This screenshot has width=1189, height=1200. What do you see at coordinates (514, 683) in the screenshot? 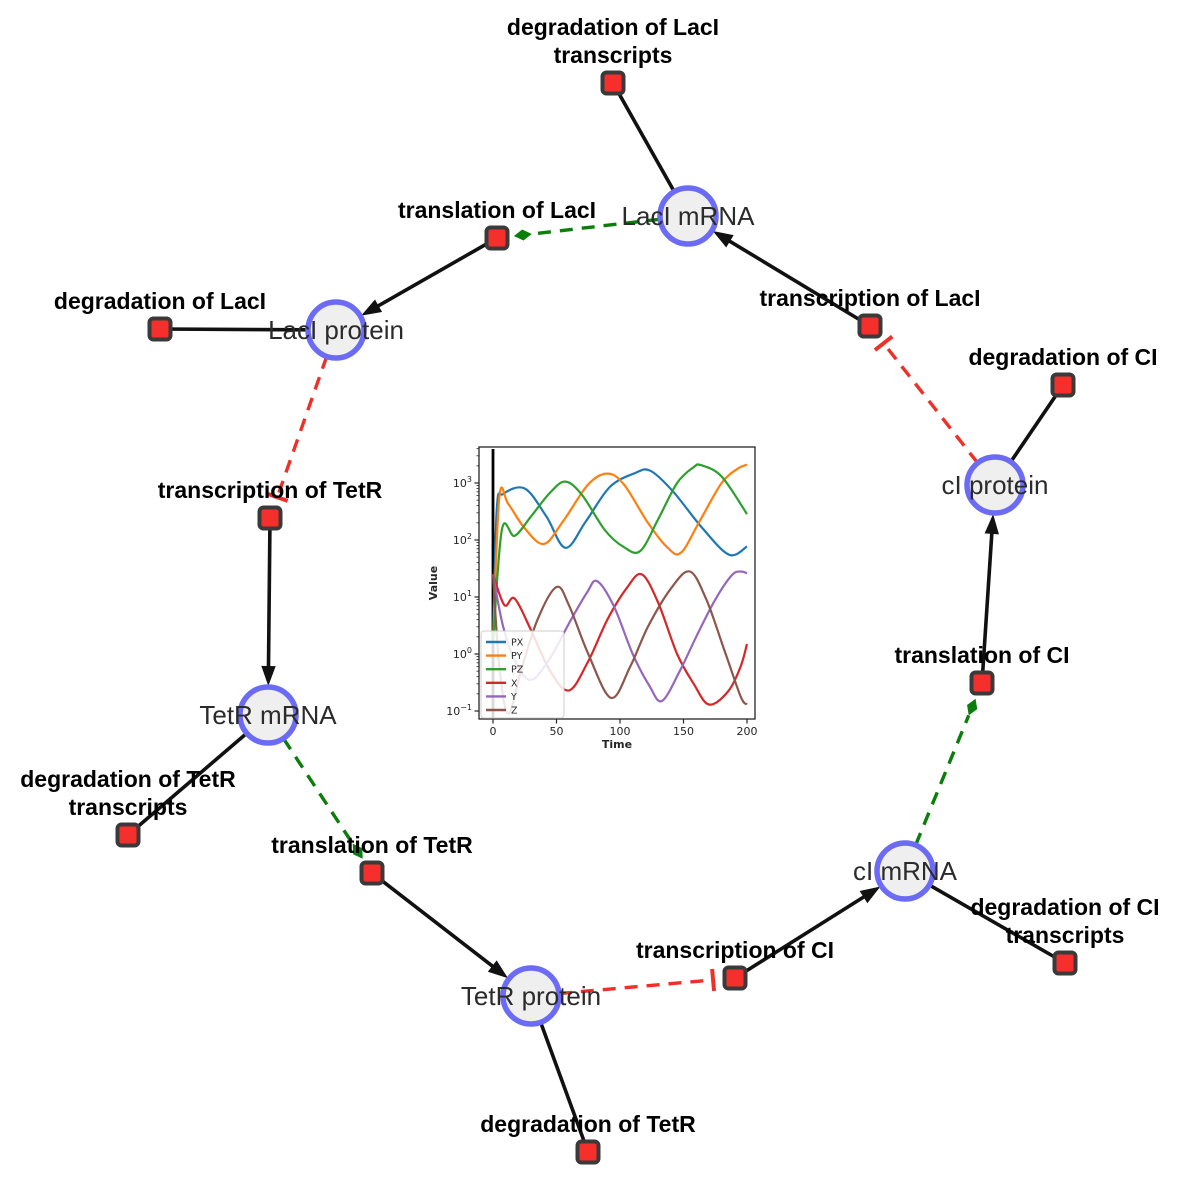
I see `legend-label-X: X` at bounding box center [514, 683].